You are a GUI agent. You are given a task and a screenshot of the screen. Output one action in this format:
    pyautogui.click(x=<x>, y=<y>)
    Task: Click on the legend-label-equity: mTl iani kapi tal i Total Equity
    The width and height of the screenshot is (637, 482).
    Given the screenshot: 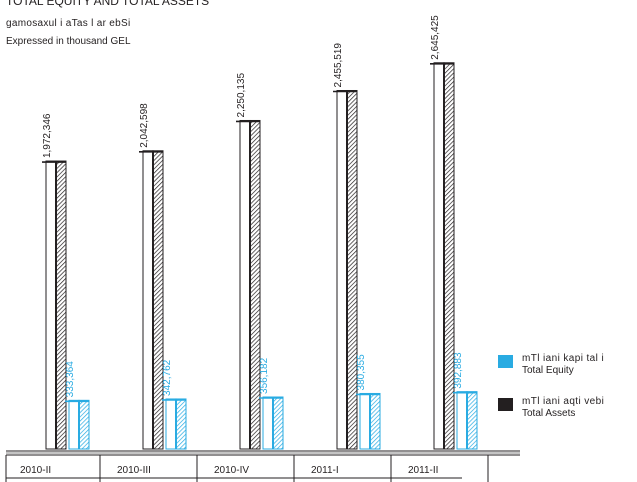 What is the action you would take?
    pyautogui.click(x=563, y=365)
    